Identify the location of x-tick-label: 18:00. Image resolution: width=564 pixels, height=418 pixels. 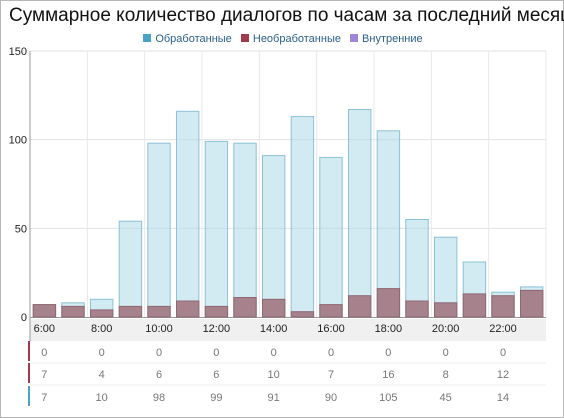
(389, 329).